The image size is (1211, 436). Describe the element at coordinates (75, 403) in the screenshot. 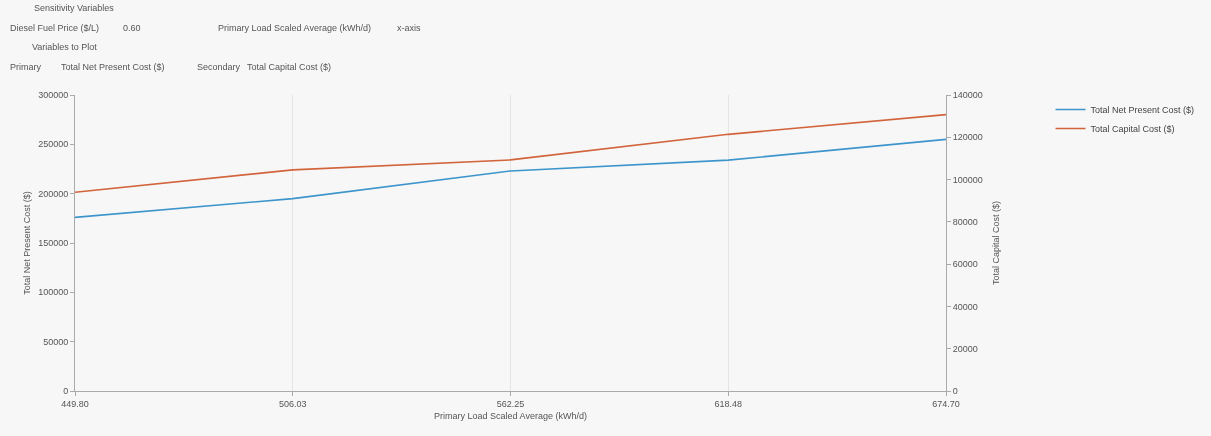

I see `x-tick-label: 449.80` at that location.